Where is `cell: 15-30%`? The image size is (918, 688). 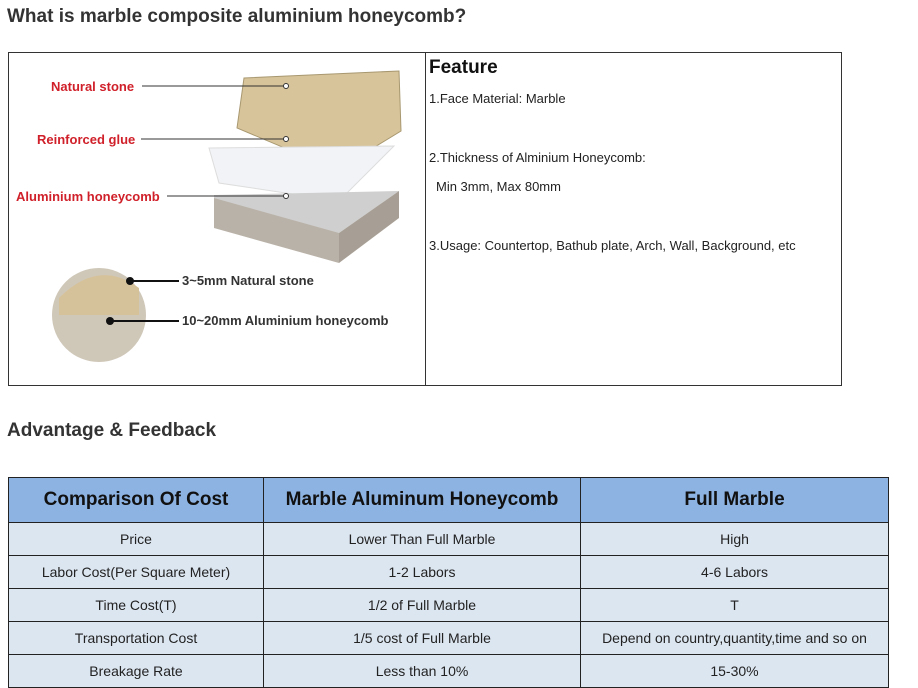 cell: 15-30% is located at coordinates (734, 671).